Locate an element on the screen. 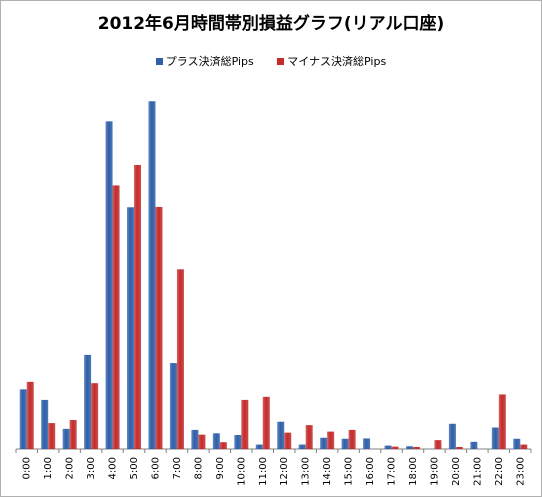 This screenshot has width=542, height=497. legend-label-minus: マイナス決済総Pips is located at coordinates (337, 61).